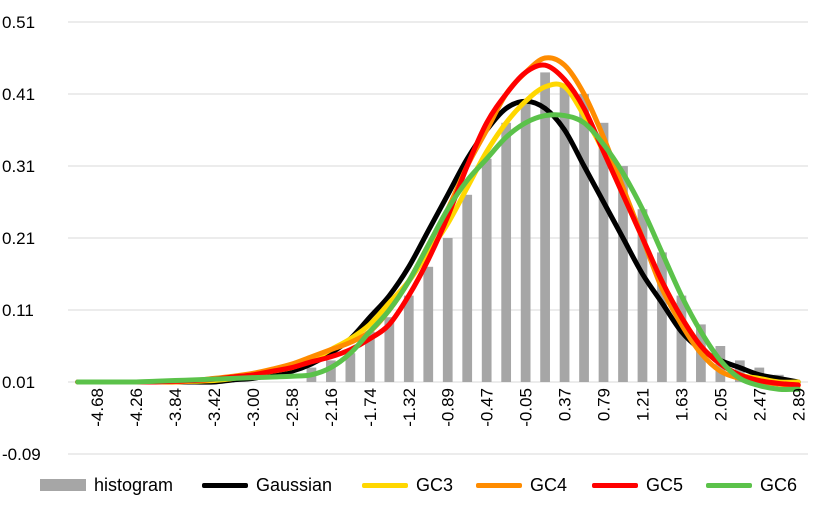 The image size is (830, 524). I want to click on legend-item-gc6: GC6, so click(751, 485).